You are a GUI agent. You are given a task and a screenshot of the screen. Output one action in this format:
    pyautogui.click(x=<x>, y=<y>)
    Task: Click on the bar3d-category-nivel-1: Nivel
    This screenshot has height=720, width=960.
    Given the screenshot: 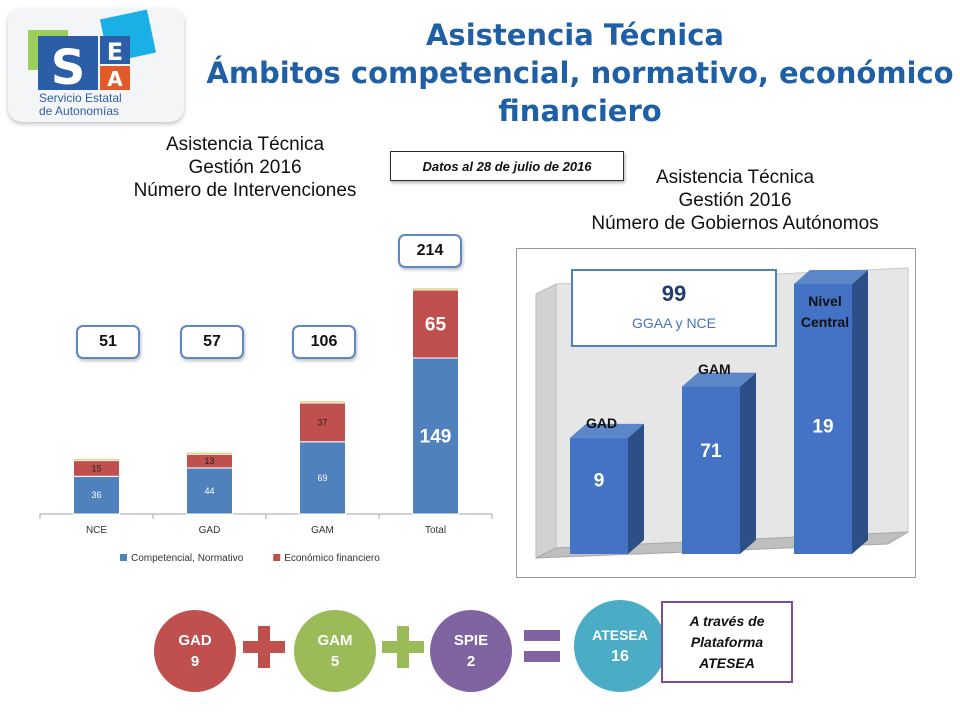 What is the action you would take?
    pyautogui.click(x=824, y=301)
    